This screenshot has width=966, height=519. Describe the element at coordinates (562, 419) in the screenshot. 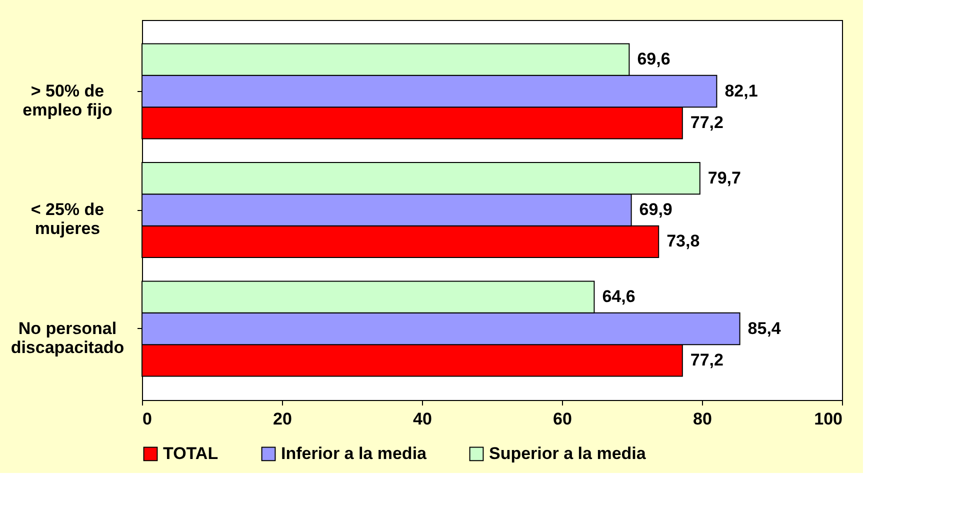

I see `x-tick-label: 60` at that location.